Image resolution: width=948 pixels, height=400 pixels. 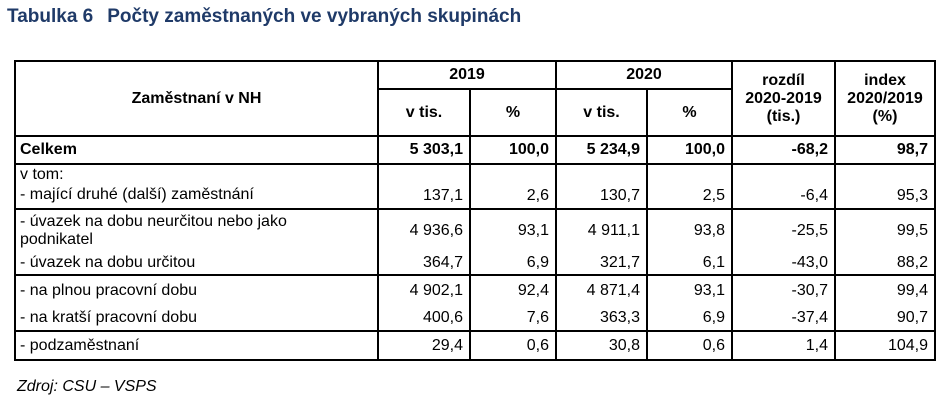 I want to click on row-label: - na kratší pracovní dobu, so click(x=196, y=318).